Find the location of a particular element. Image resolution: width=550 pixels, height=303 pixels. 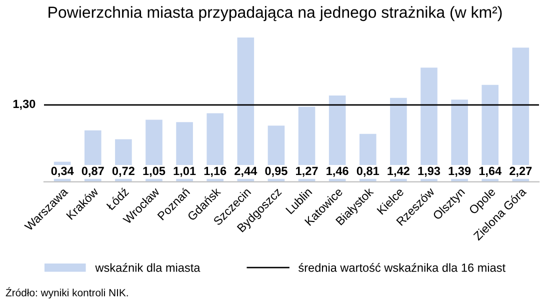

data-label: 0,81 is located at coordinates (368, 171).